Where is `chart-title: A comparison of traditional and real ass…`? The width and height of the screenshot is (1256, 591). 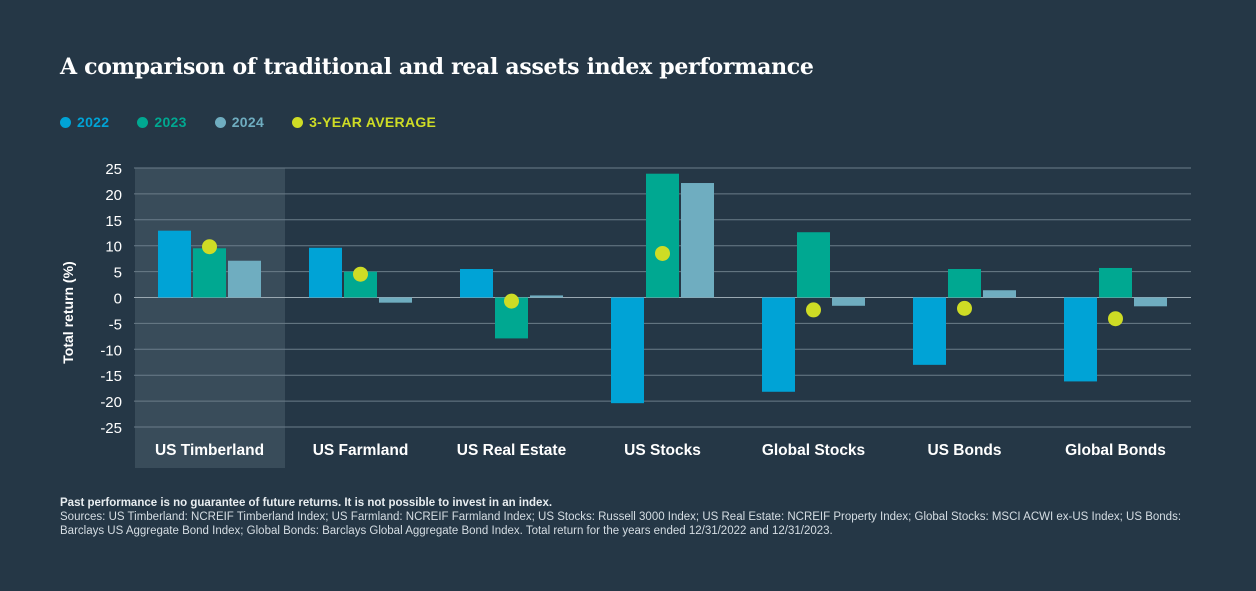
chart-title: A comparison of traditional and real ass… is located at coordinates (437, 67).